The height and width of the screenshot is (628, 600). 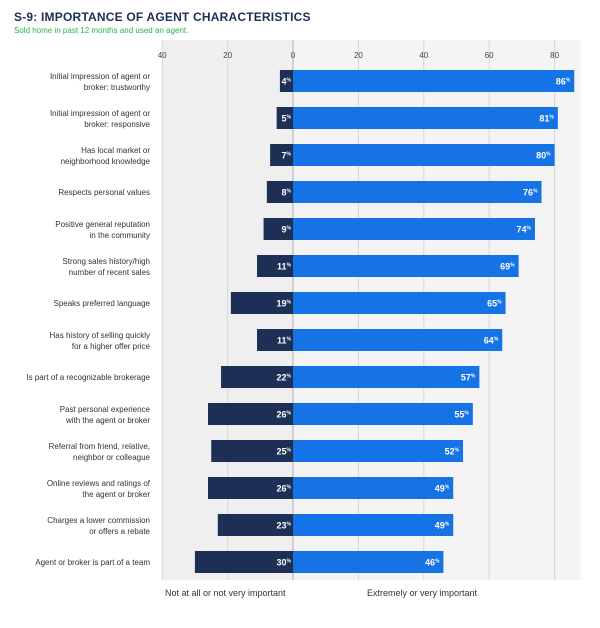 I want to click on category-label: Speaks preferred language, so click(x=101, y=303).